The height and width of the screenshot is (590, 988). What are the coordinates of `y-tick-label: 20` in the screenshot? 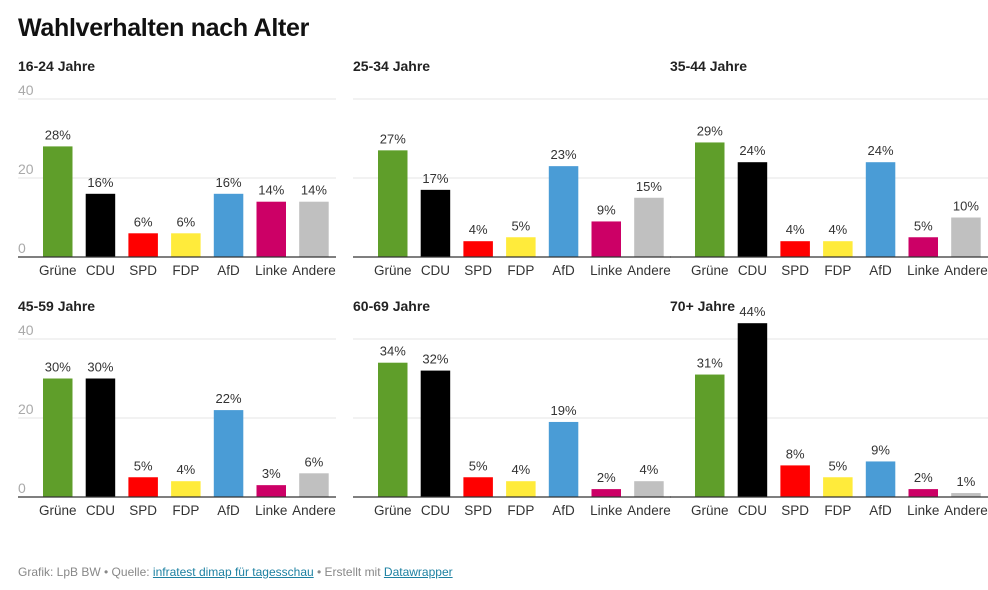 It's located at (26, 169).